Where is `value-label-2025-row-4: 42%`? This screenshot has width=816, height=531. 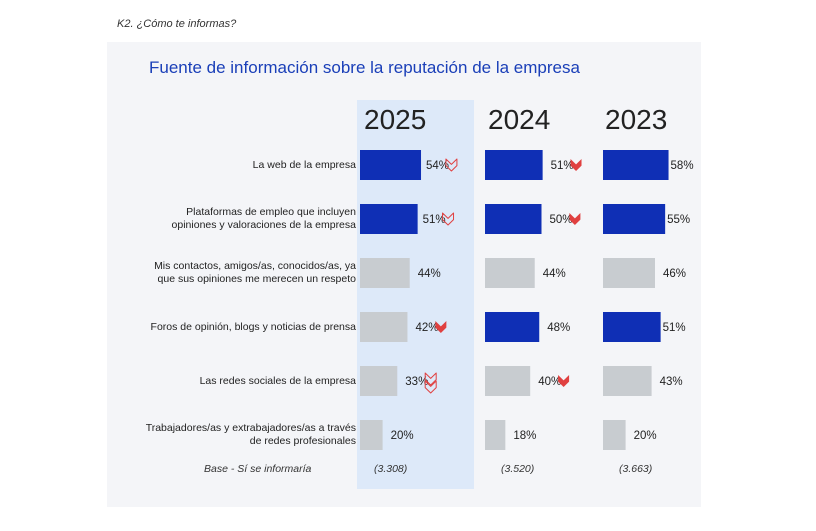
value-label-2025-row-4: 42% is located at coordinates (426, 328).